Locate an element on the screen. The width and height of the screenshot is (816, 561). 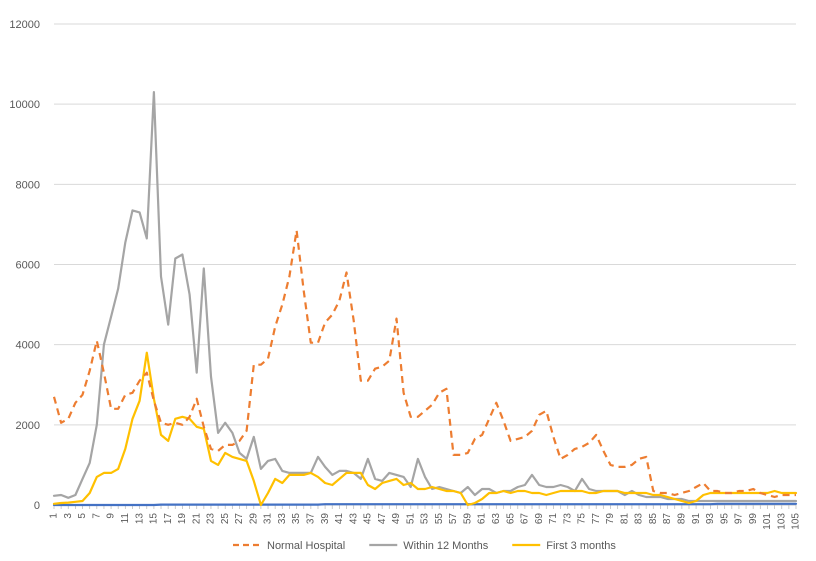
x-tick-label: 15 is located at coordinates (154, 519).